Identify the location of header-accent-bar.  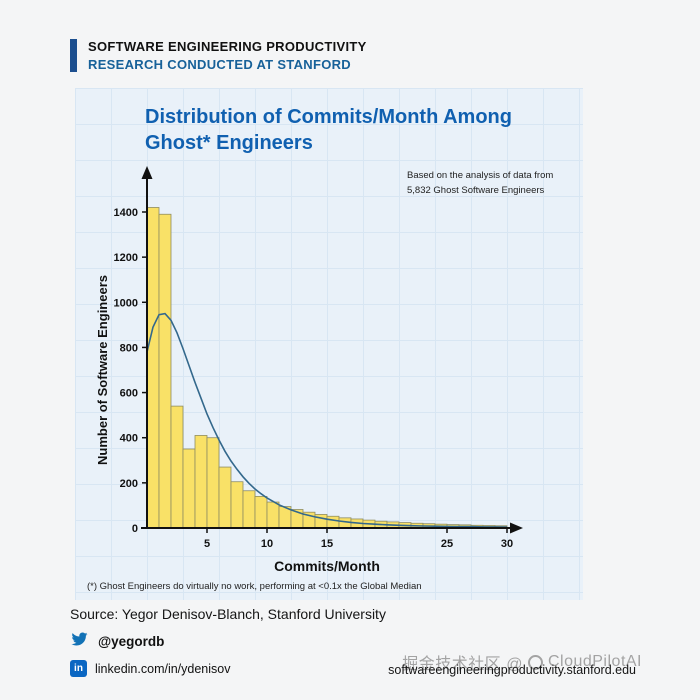
(73, 55).